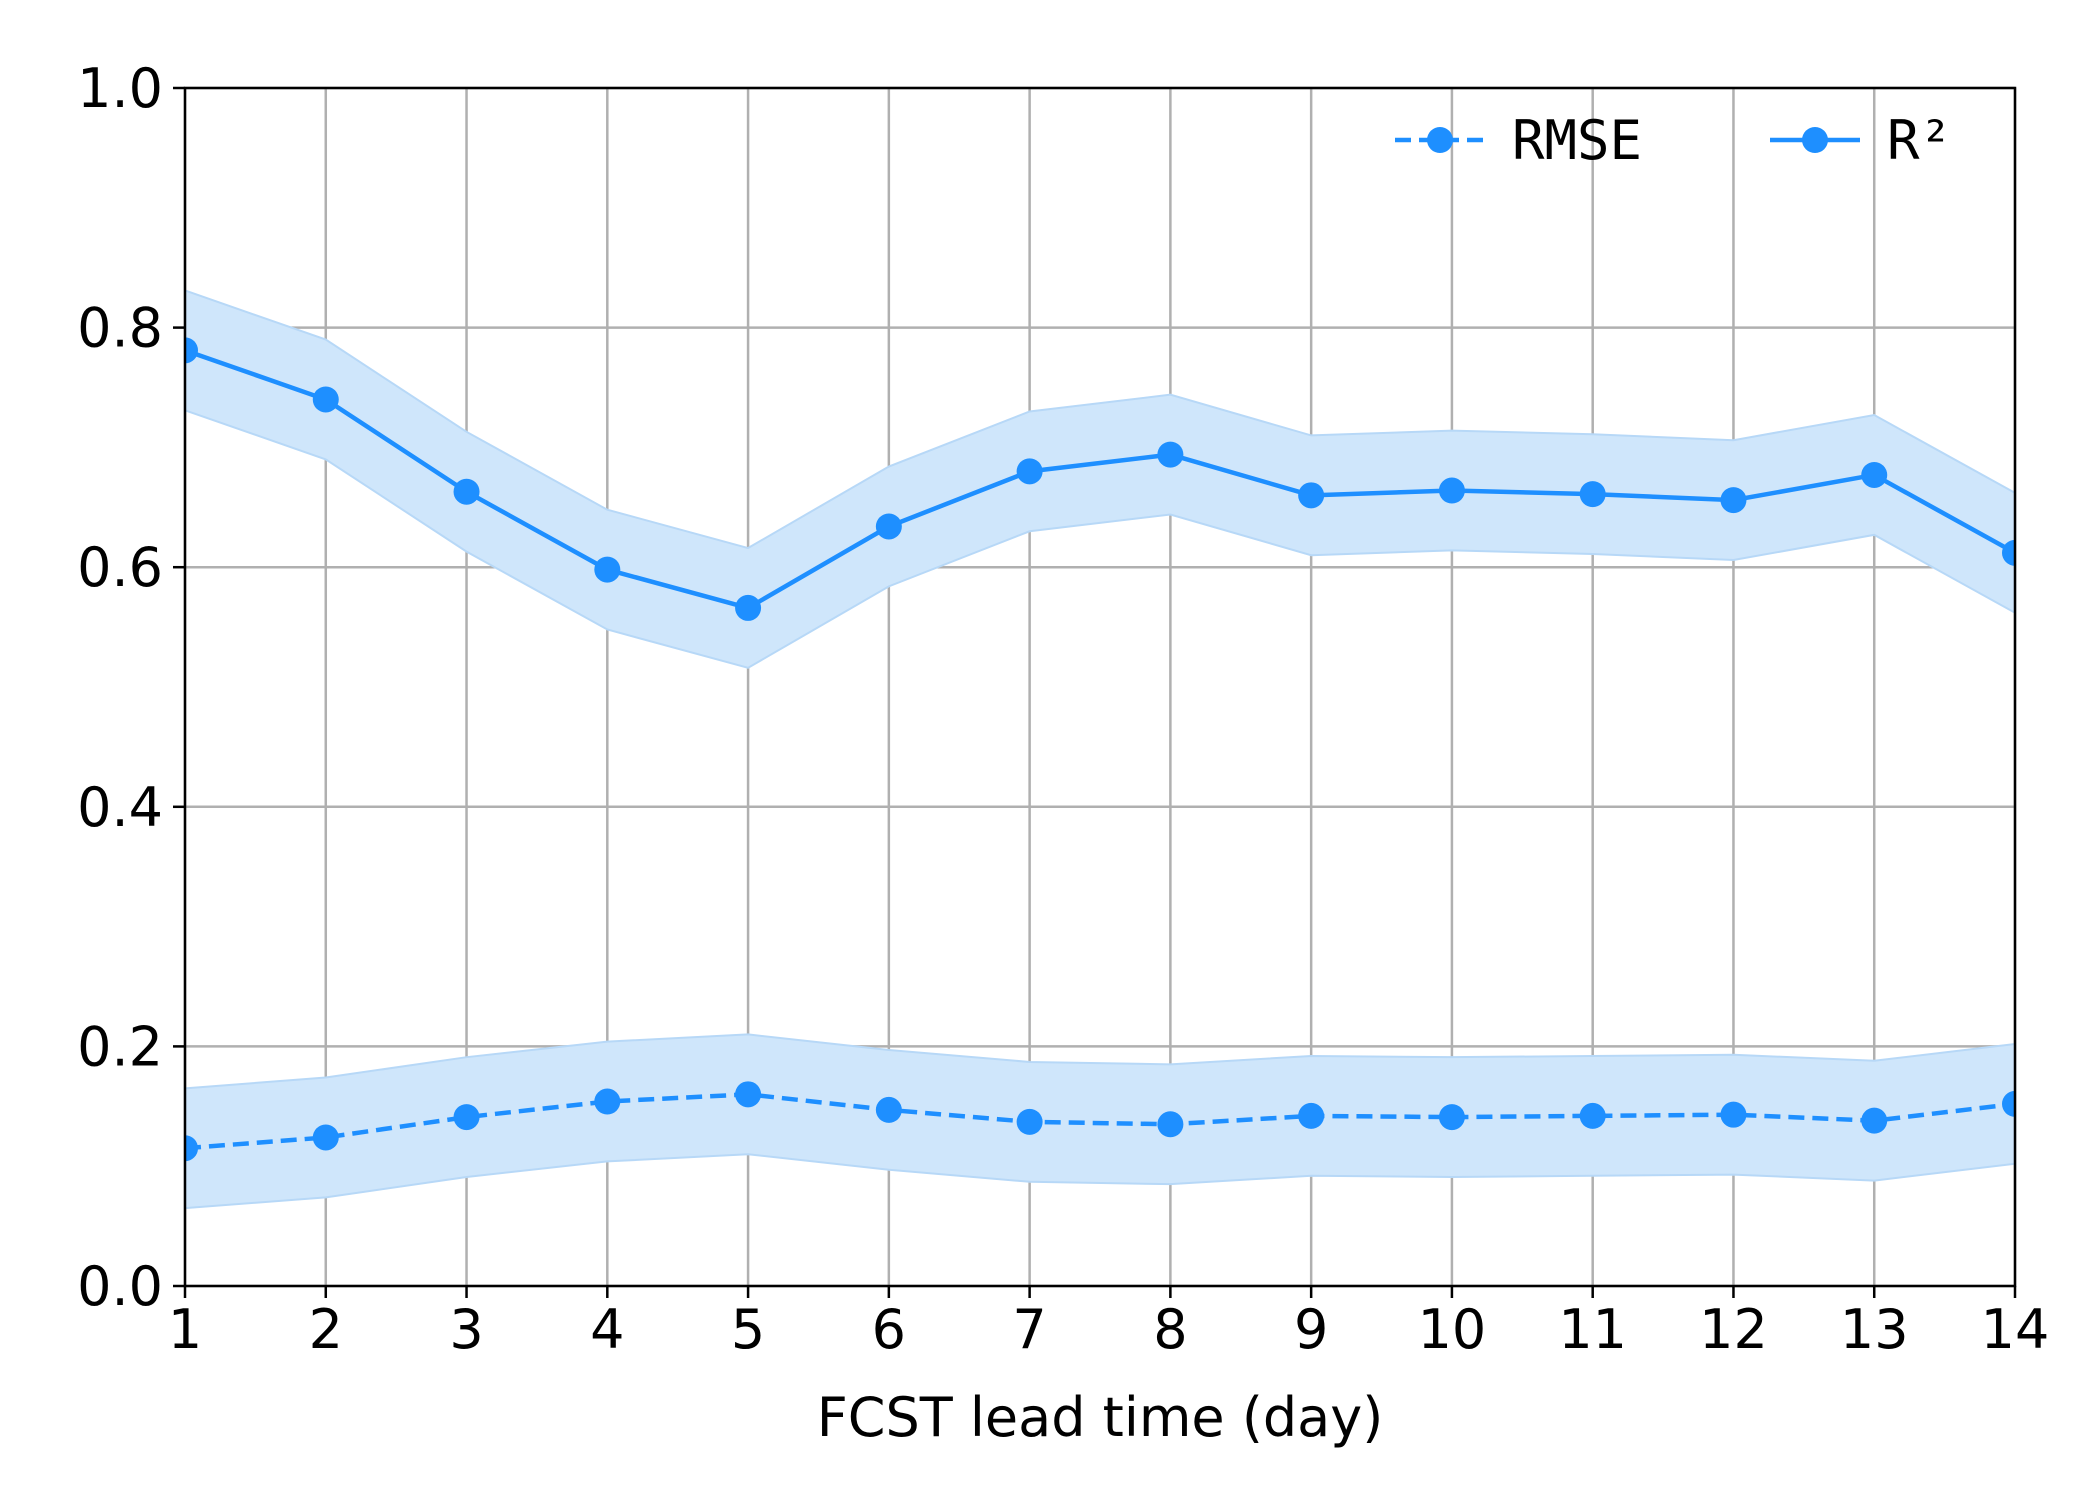  Describe the element at coordinates (1861, 140) in the screenshot. I see `legend-item-r2: R²` at that location.